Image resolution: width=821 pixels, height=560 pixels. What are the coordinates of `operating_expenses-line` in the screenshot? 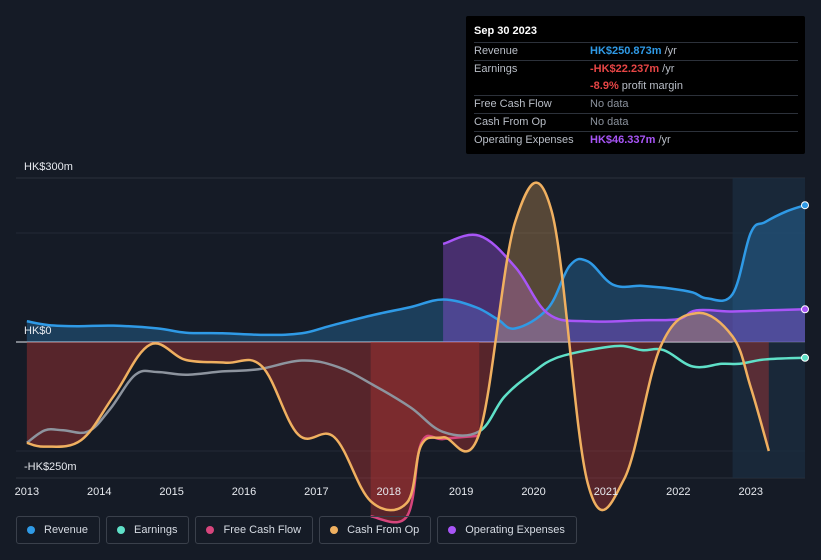 It's located at (624, 278).